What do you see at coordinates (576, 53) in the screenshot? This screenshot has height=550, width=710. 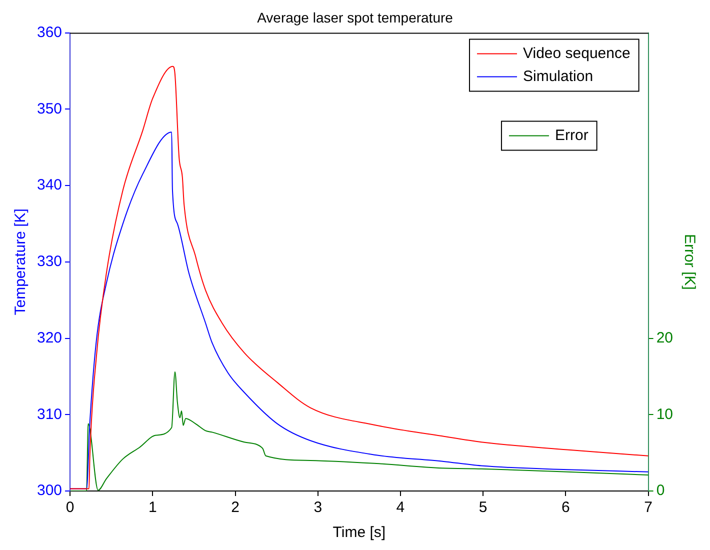 I see `legend-label: Video sequence` at bounding box center [576, 53].